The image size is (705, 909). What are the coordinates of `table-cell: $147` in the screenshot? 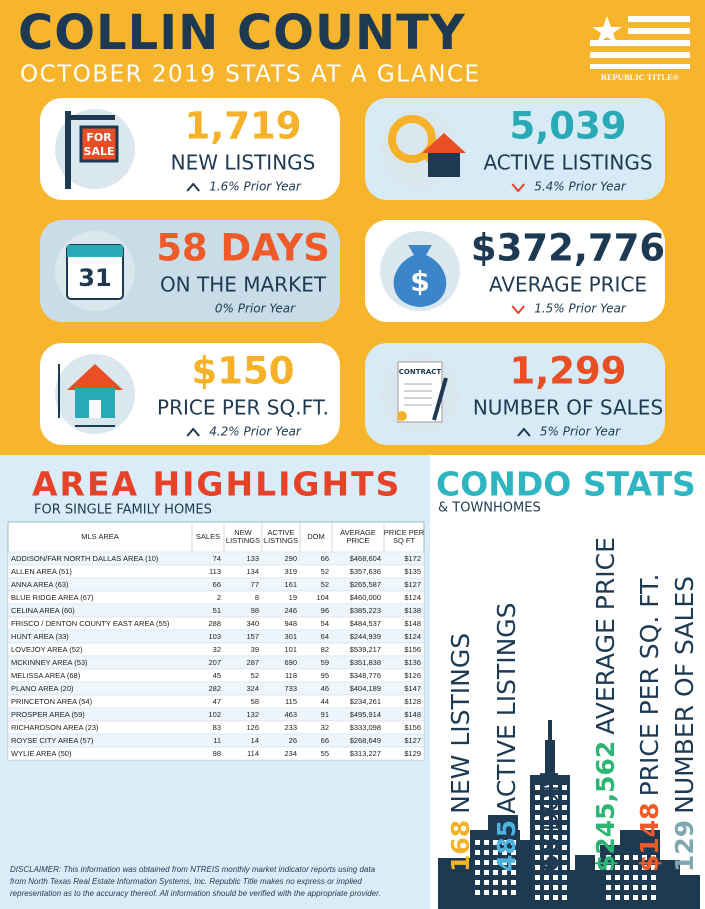 It's located at (412, 688).